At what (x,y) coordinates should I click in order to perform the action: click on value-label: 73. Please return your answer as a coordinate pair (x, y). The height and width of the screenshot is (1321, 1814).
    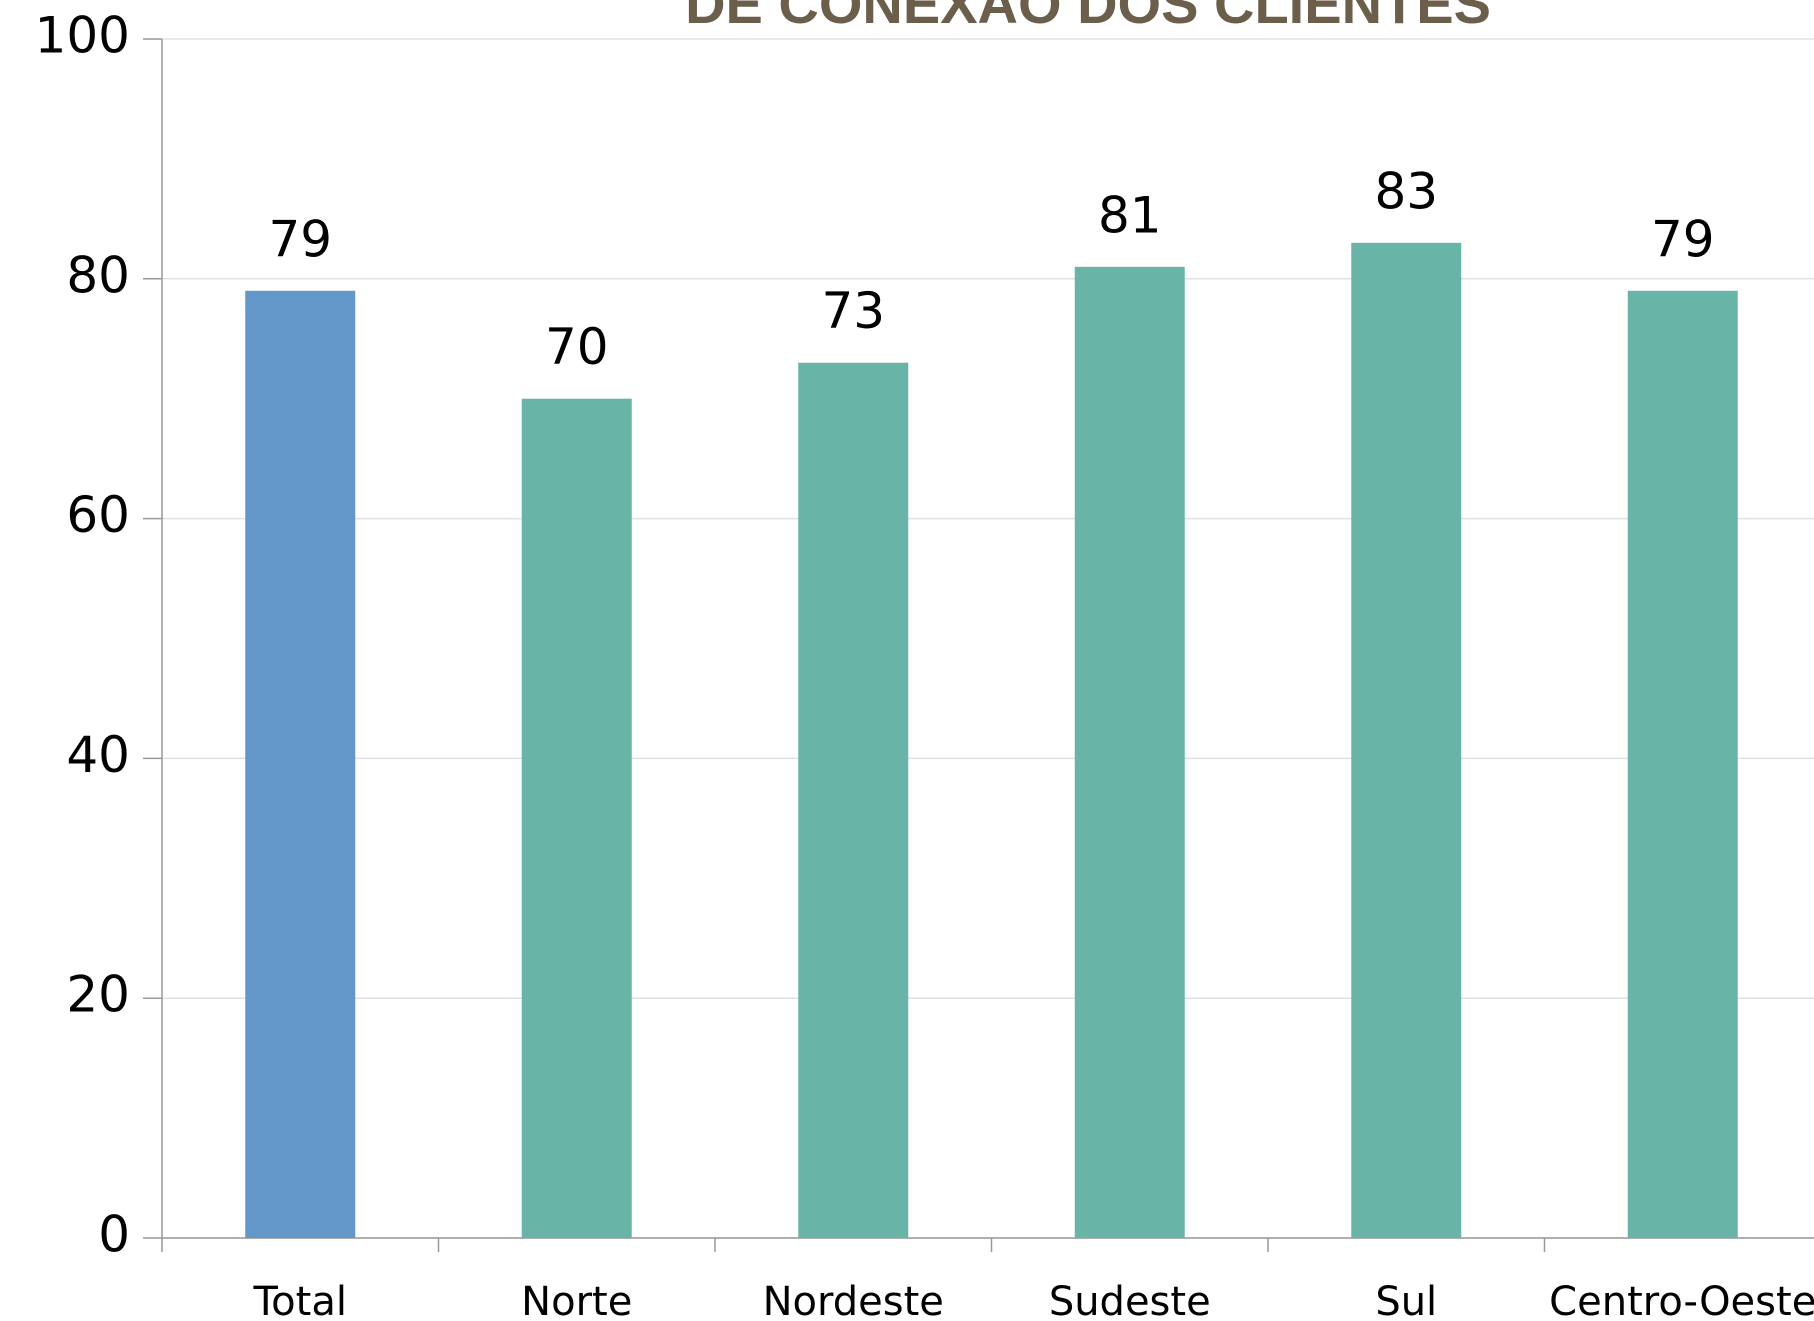
    Looking at the image, I should click on (853, 311).